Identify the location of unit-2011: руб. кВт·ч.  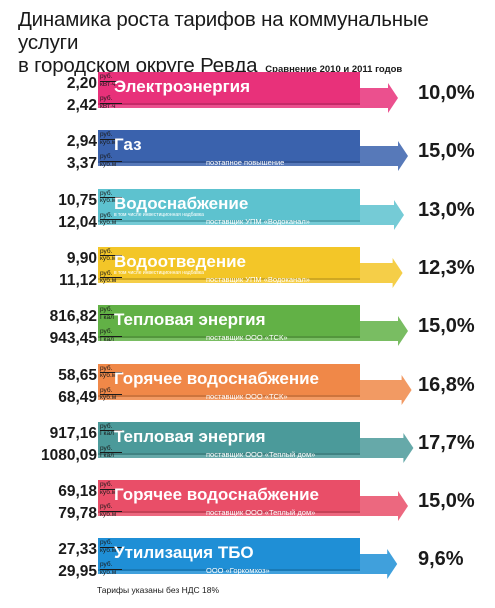
(111, 103).